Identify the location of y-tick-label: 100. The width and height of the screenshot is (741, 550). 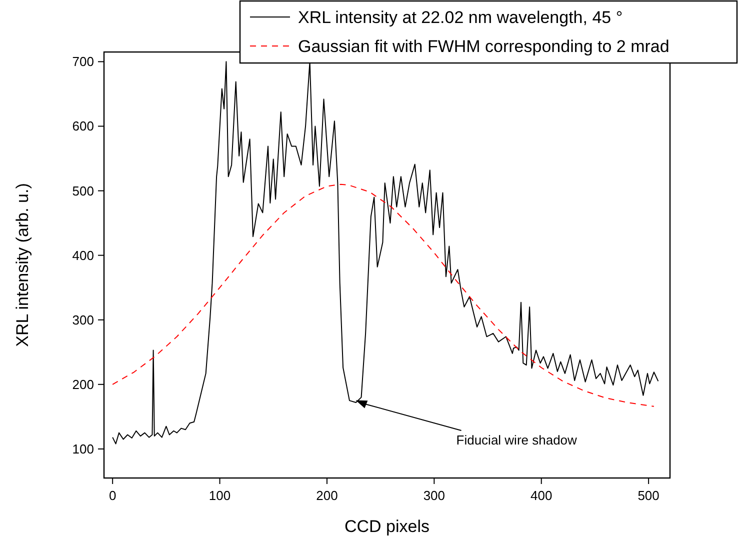
(83, 448).